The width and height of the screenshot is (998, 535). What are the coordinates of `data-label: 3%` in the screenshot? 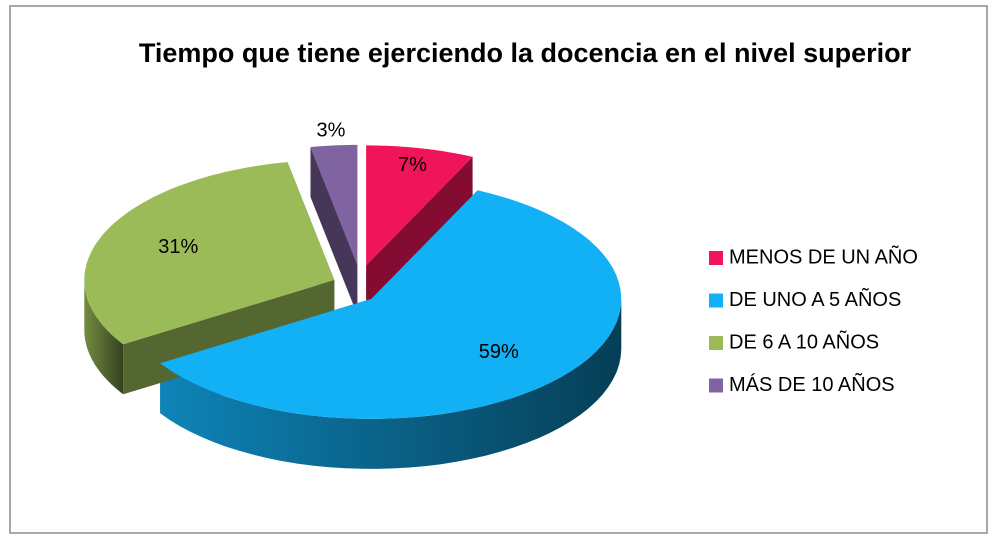 It's located at (331, 130).